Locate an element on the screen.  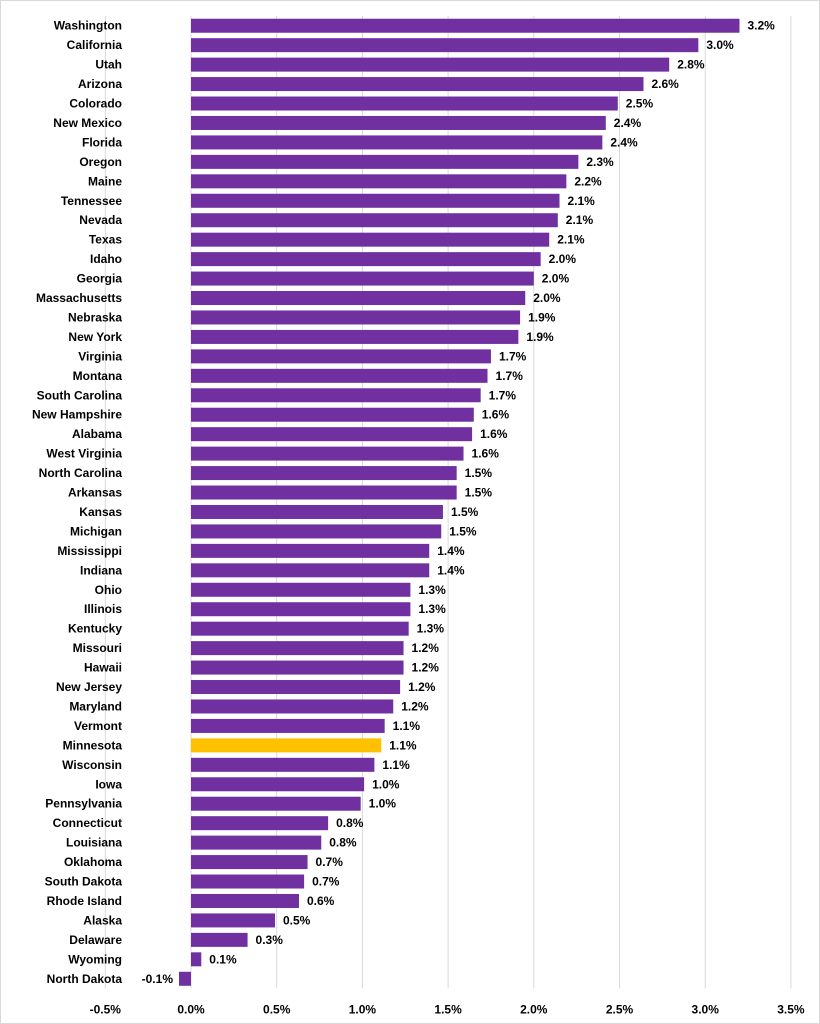
value-label: 0.3% is located at coordinates (270, 940).